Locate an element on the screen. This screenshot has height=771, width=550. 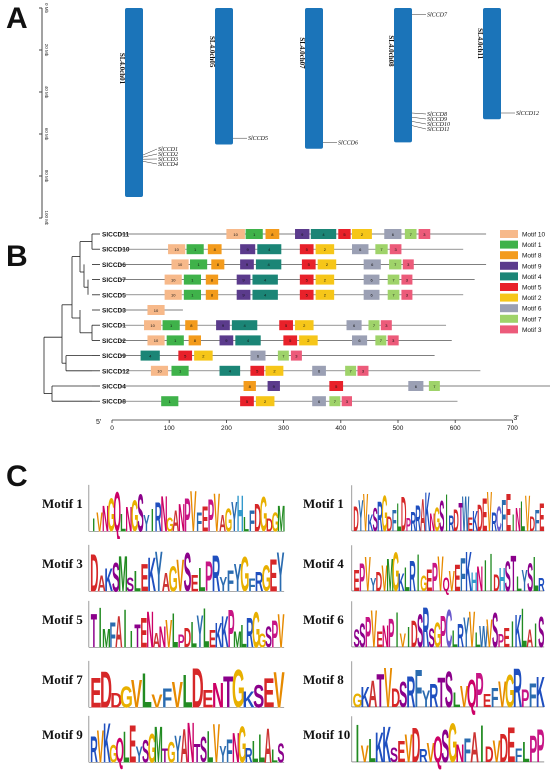
panel-label-b: B is located at coordinates (17, 256).